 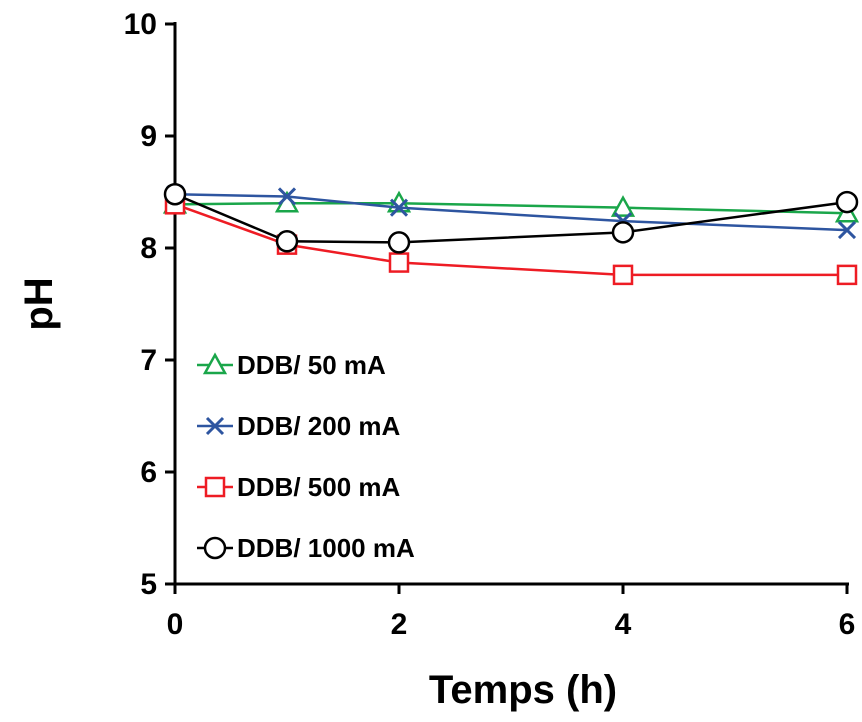 What do you see at coordinates (148, 248) in the screenshot?
I see `y-tick-label: 8` at bounding box center [148, 248].